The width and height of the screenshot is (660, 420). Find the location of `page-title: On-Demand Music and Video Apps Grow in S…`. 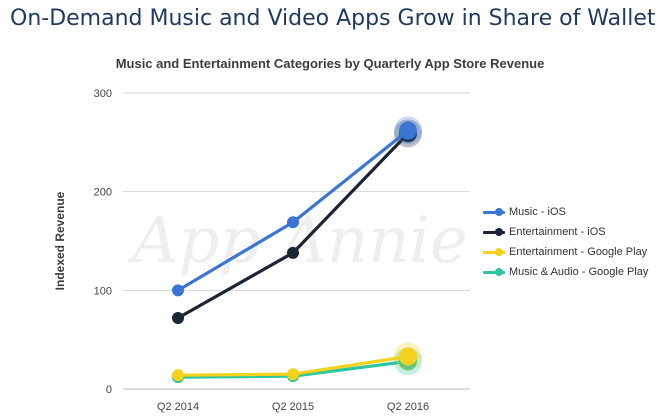

page-title: On-Demand Music and Video Apps Grow in S… is located at coordinates (333, 18).